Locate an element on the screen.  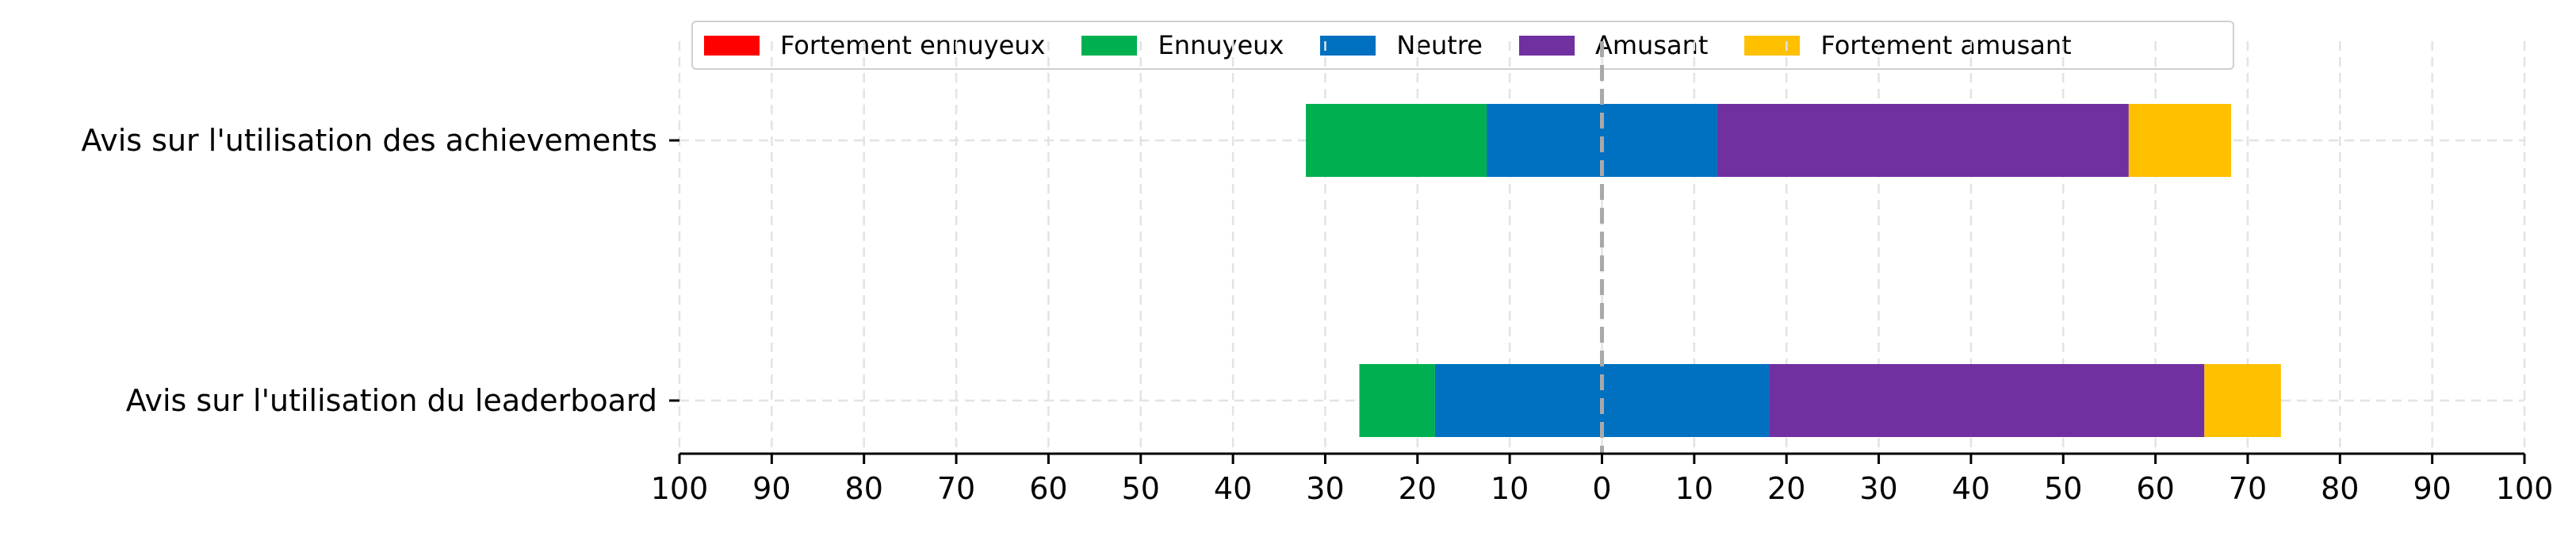
legend-item: Ennuyeux is located at coordinates (1182, 45).